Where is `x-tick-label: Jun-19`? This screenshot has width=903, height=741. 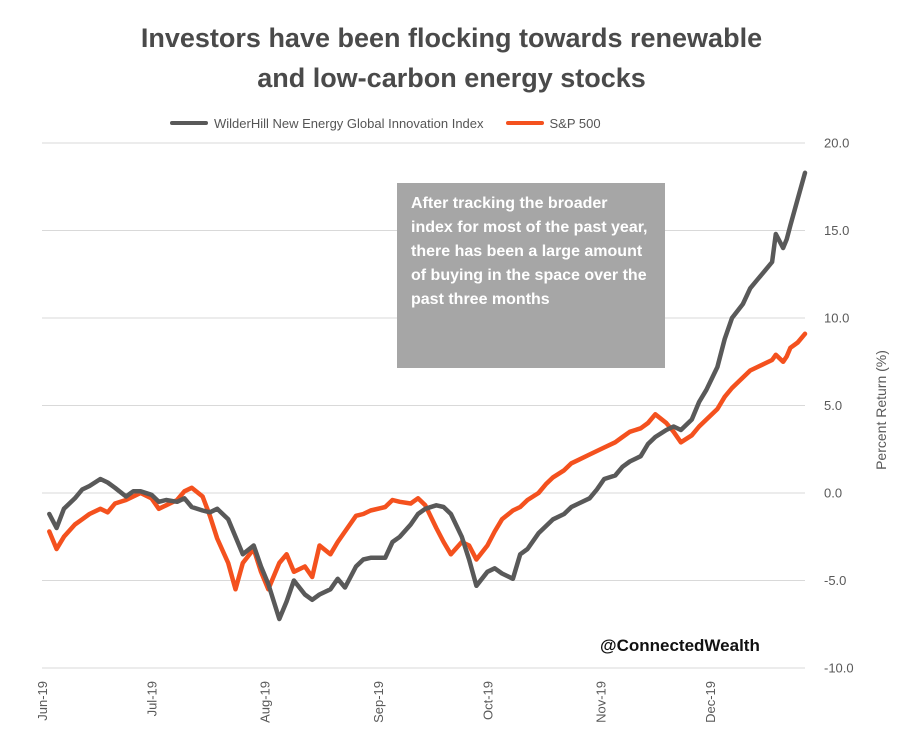 x-tick-label: Jun-19 is located at coordinates (42, 701).